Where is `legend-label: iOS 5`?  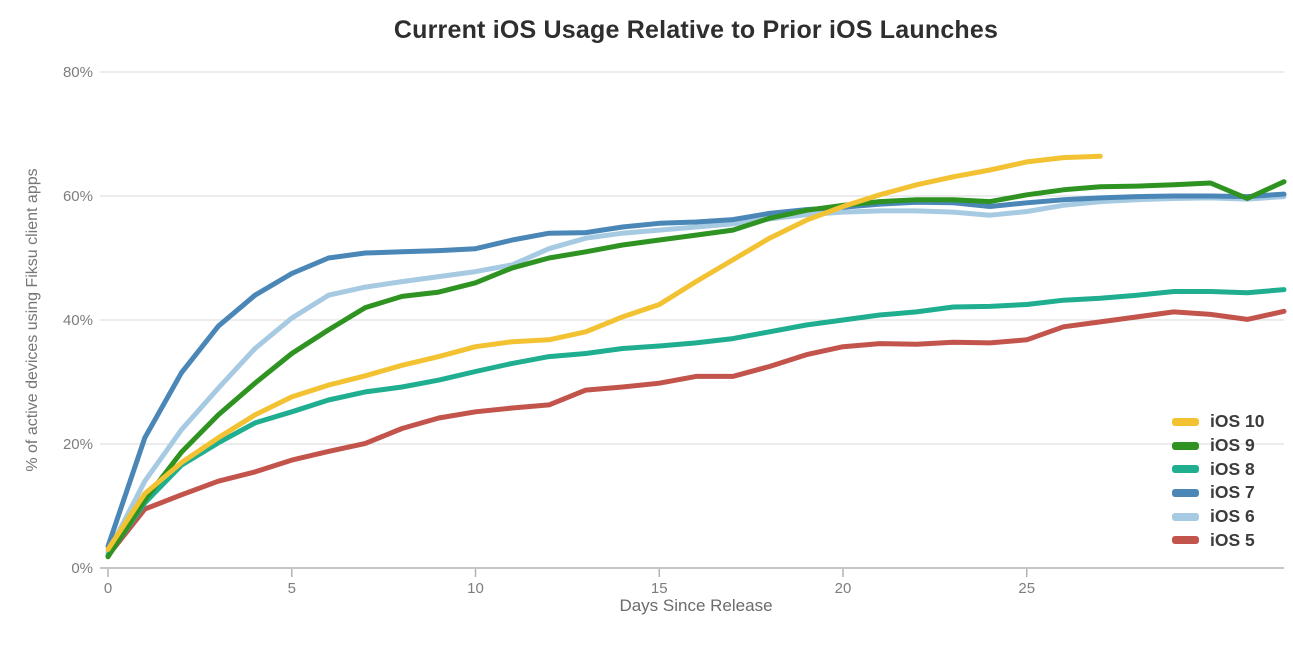
legend-label: iOS 5 is located at coordinates (1232, 539).